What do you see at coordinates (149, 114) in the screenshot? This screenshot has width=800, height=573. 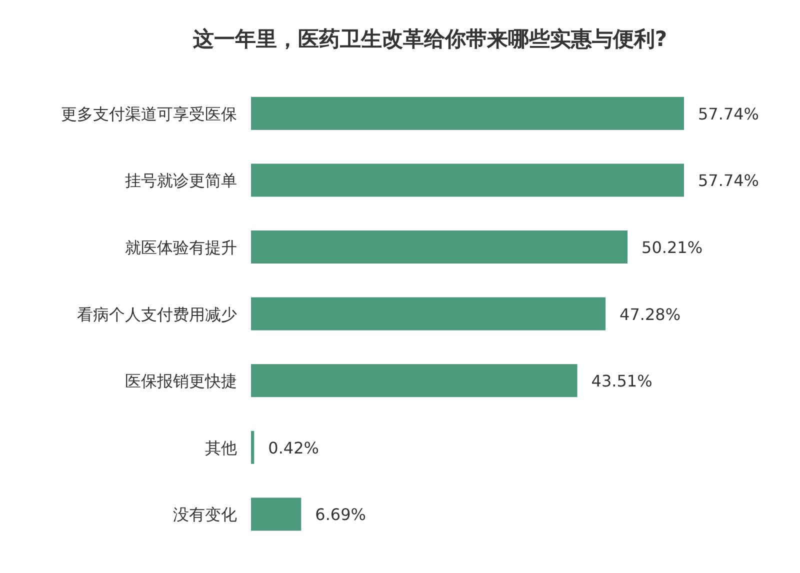 I see `y-tick-label: 更多支付渠道可享受医保` at bounding box center [149, 114].